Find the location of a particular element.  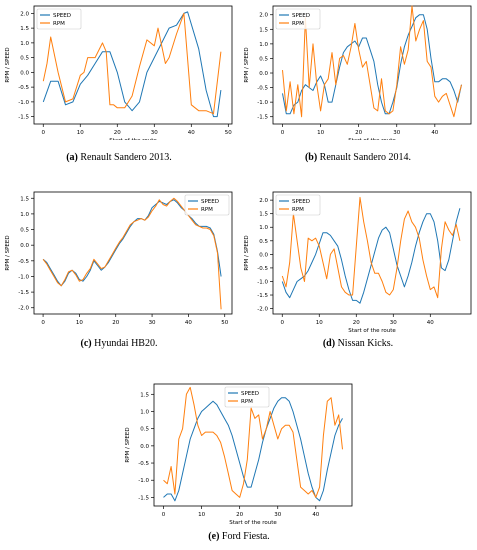

caption-label: (a) is located at coordinates (72, 157).